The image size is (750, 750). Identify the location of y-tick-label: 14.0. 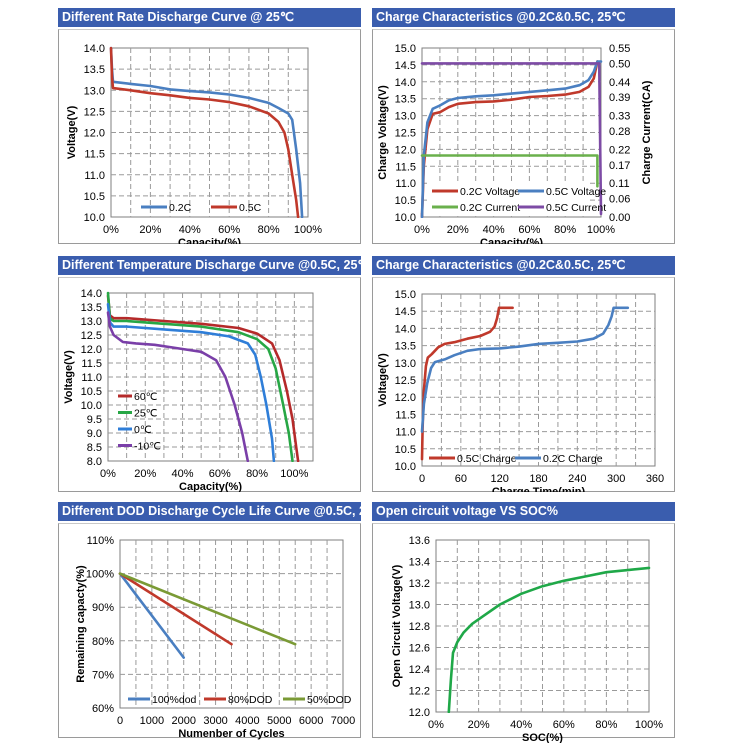
(405, 329).